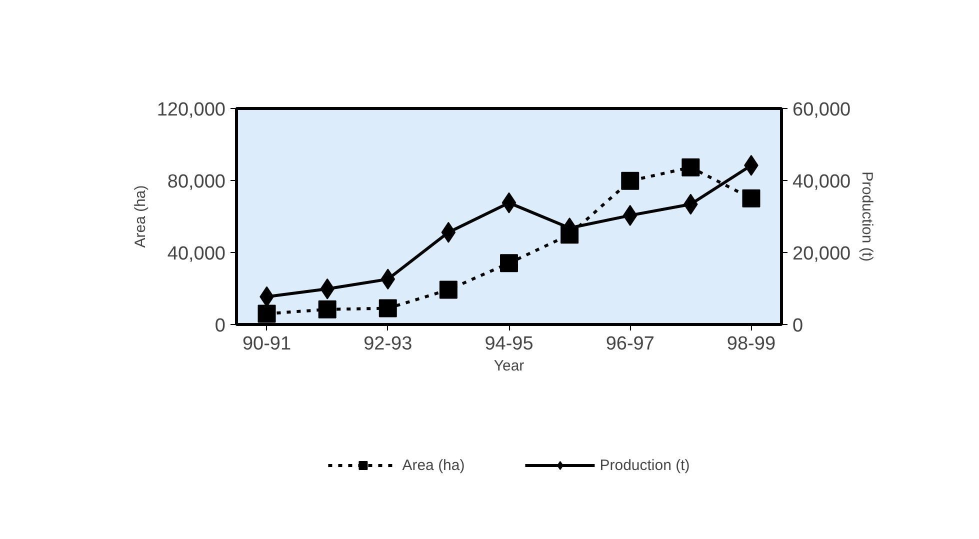 This screenshot has width=979, height=539. Describe the element at coordinates (191, 110) in the screenshot. I see `y-tick-label: 120,000` at that location.